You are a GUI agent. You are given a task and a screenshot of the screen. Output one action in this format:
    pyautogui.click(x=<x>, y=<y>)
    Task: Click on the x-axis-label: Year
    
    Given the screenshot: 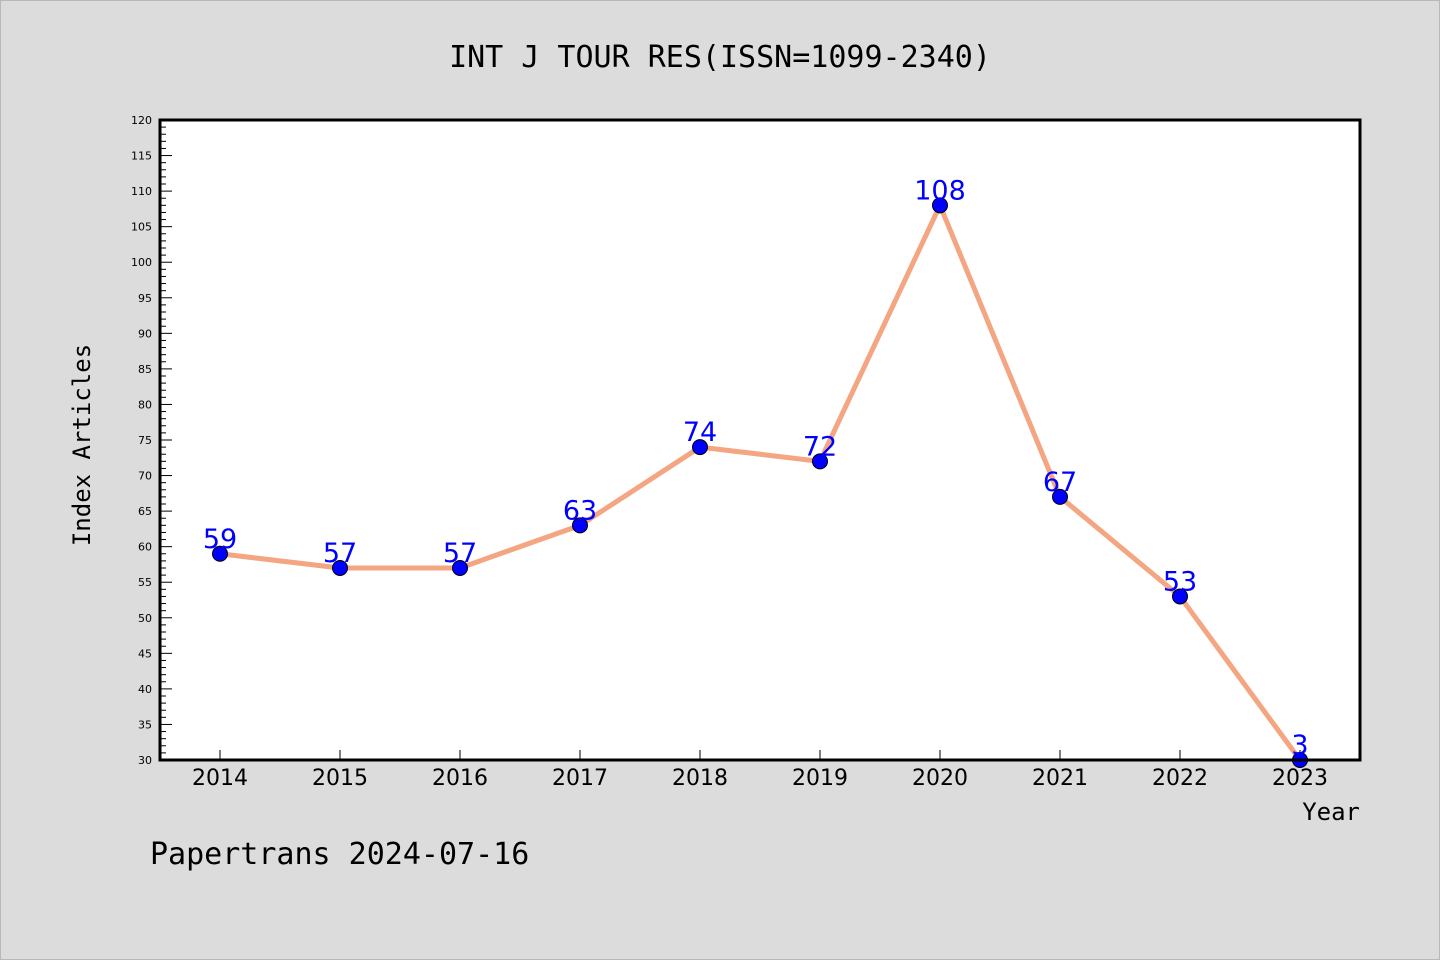 What is the action you would take?
    pyautogui.click(x=1331, y=812)
    